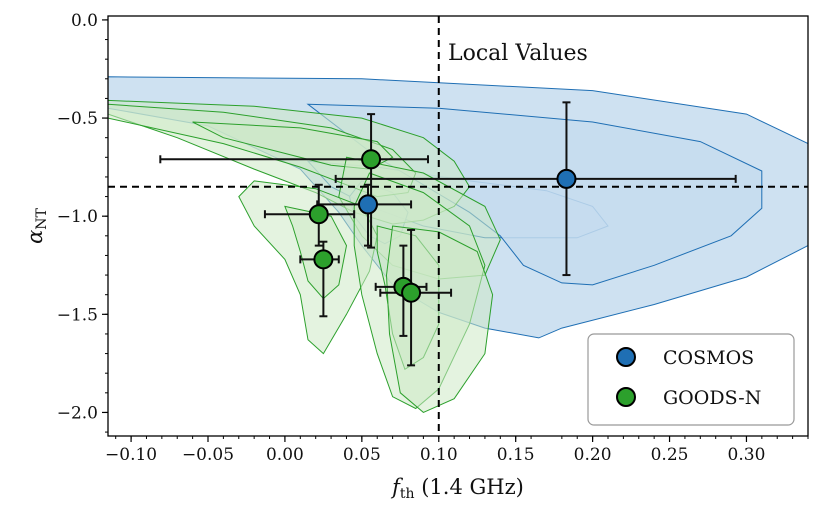  I want to click on goods-n-point-2-marker, so click(323, 259).